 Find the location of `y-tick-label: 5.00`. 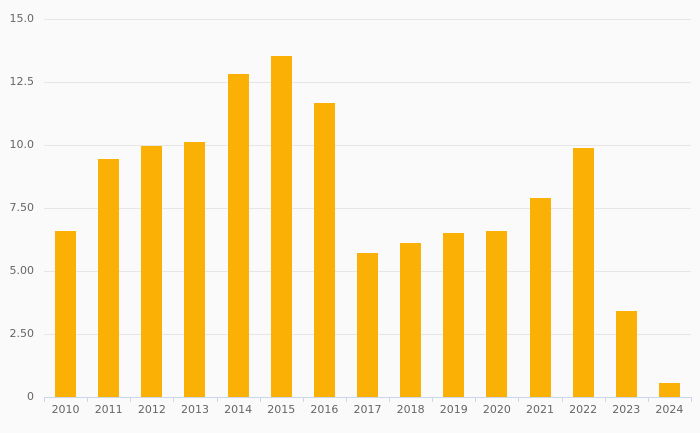

y-tick-label: 5.00 is located at coordinates (22, 270).